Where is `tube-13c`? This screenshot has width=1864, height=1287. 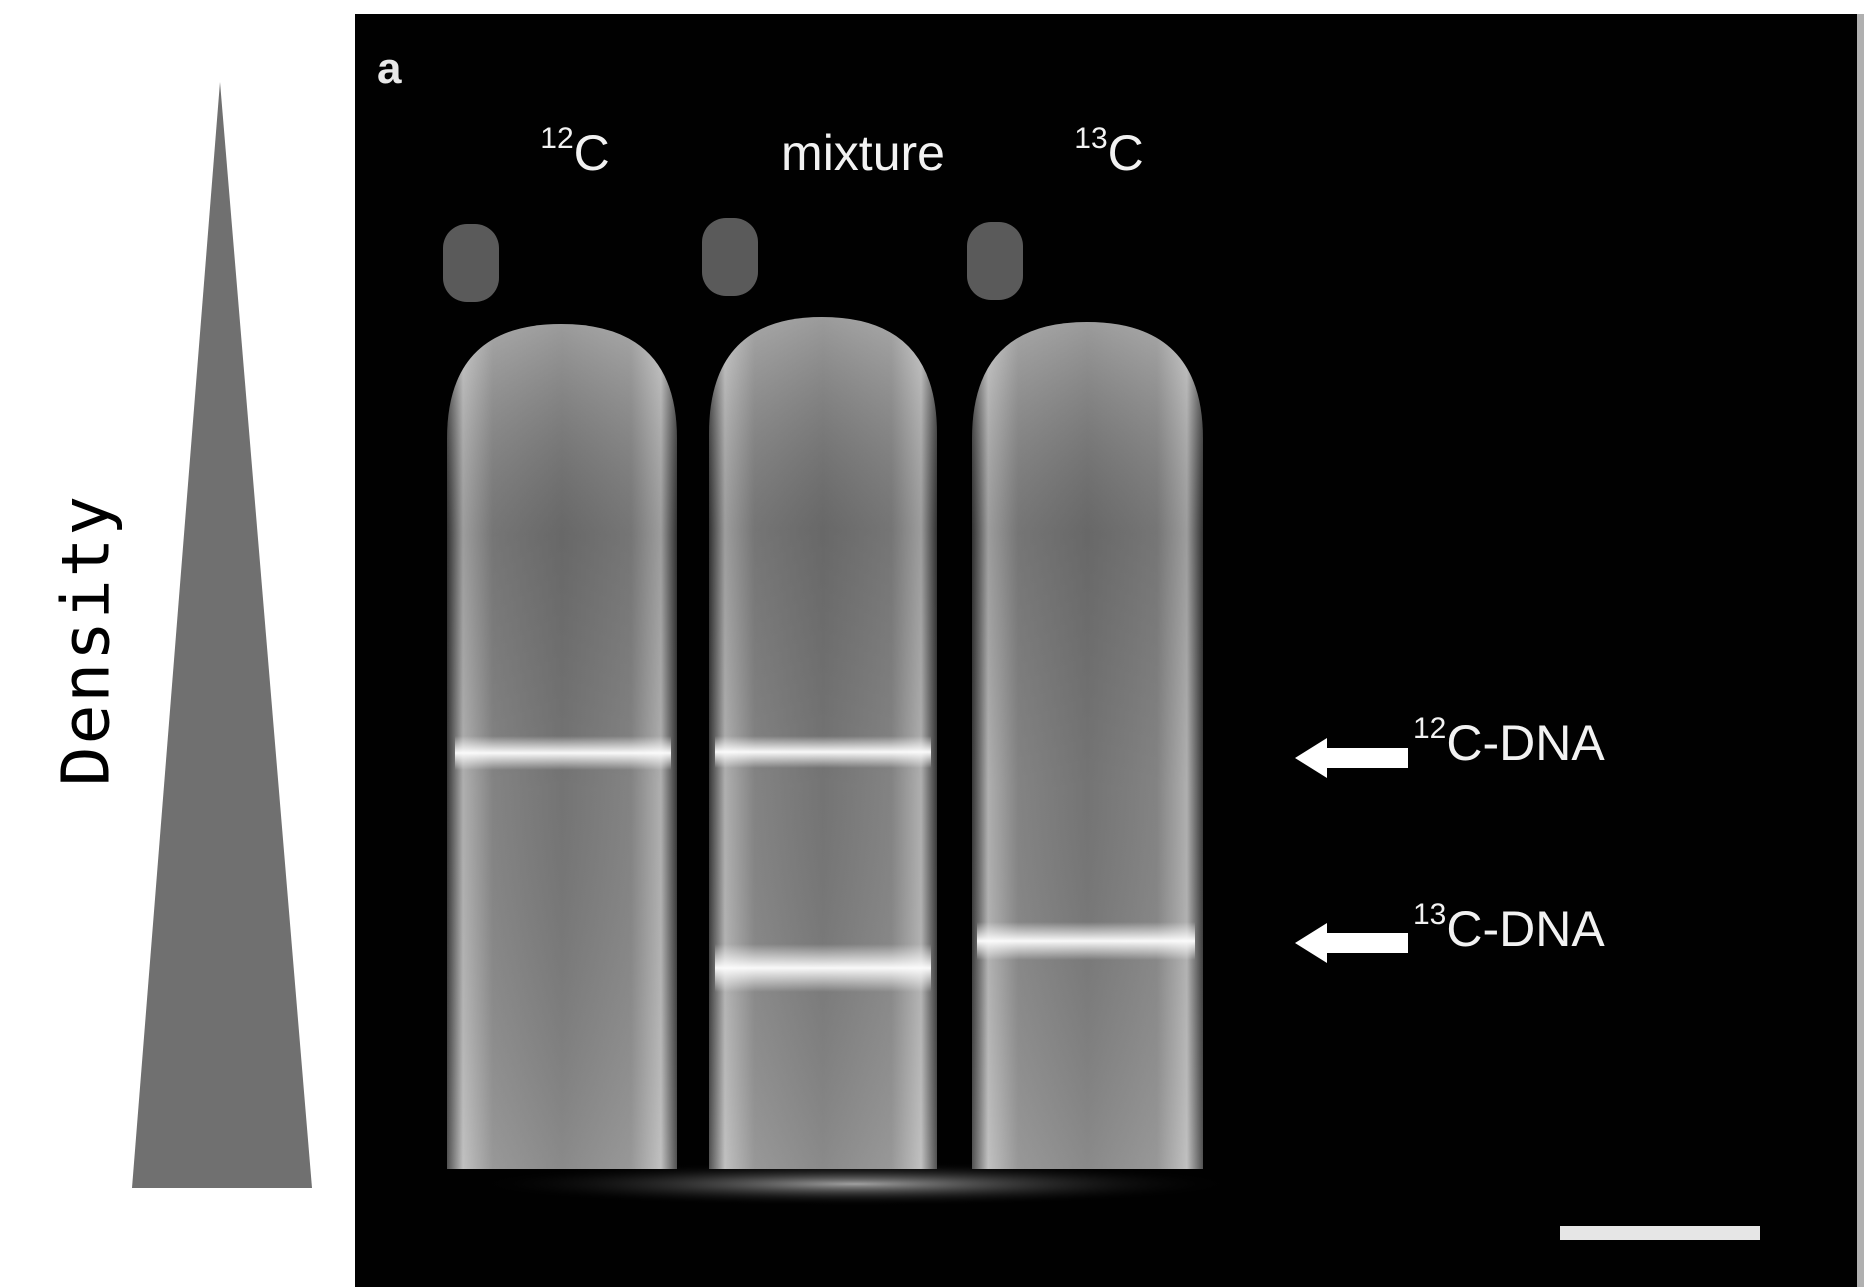
tube-13c is located at coordinates (1085, 695).